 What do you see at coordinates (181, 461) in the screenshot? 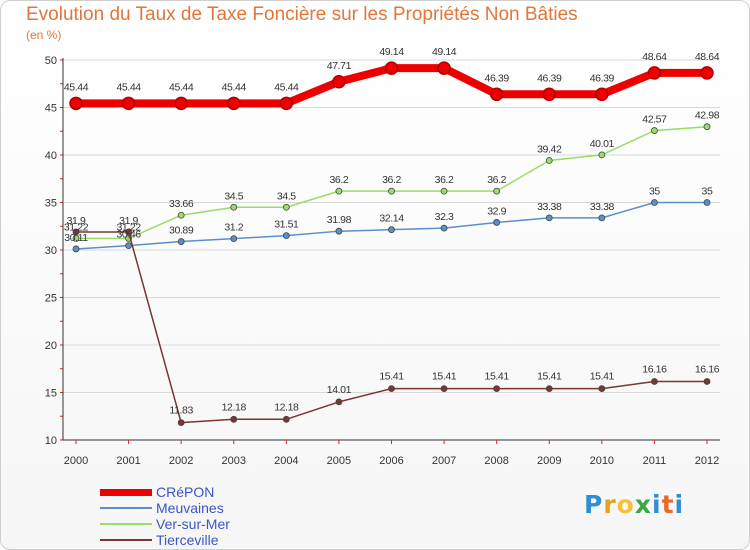
I see `x-tick-label: 2002` at bounding box center [181, 461].